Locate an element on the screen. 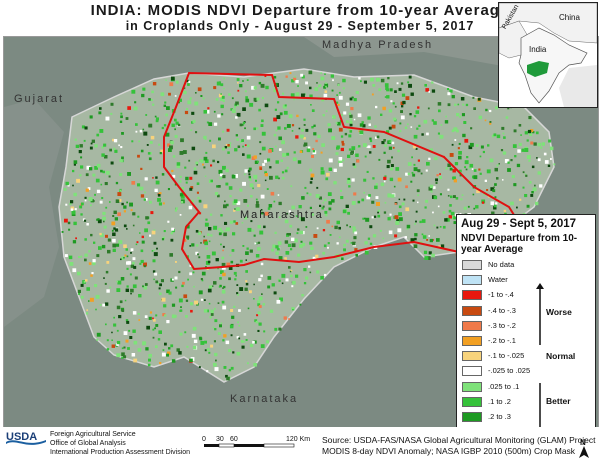 This screenshot has width=600, height=463. legend-item: .2 to .3 is located at coordinates (502, 417).